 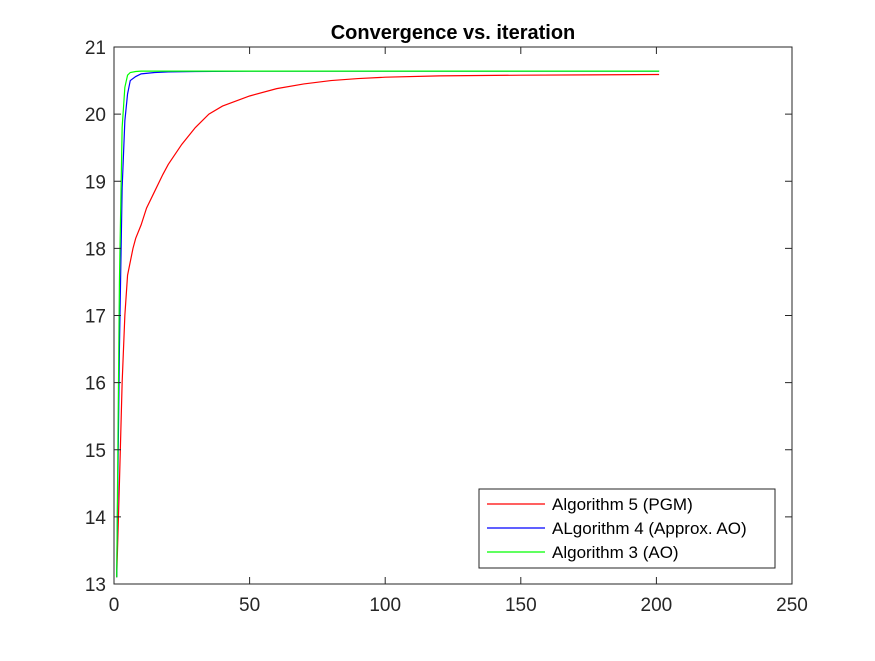 I want to click on y-tick-label: 18, so click(x=95, y=249).